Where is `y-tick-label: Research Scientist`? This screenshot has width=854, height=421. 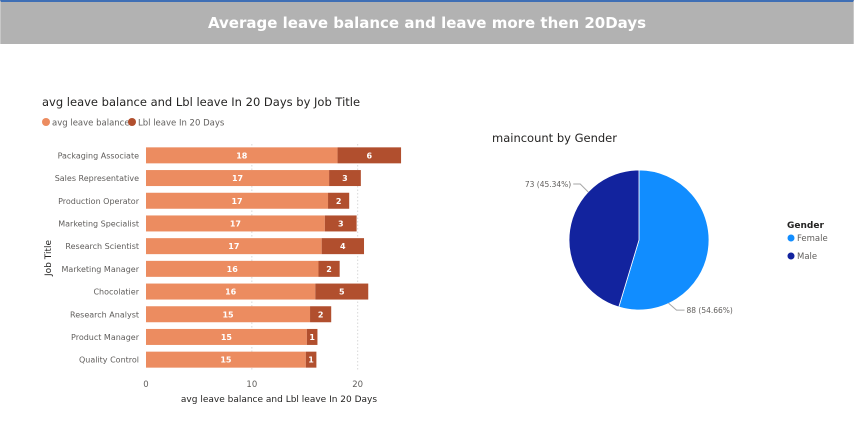
y-tick-label: Research Scientist is located at coordinates (102, 246).